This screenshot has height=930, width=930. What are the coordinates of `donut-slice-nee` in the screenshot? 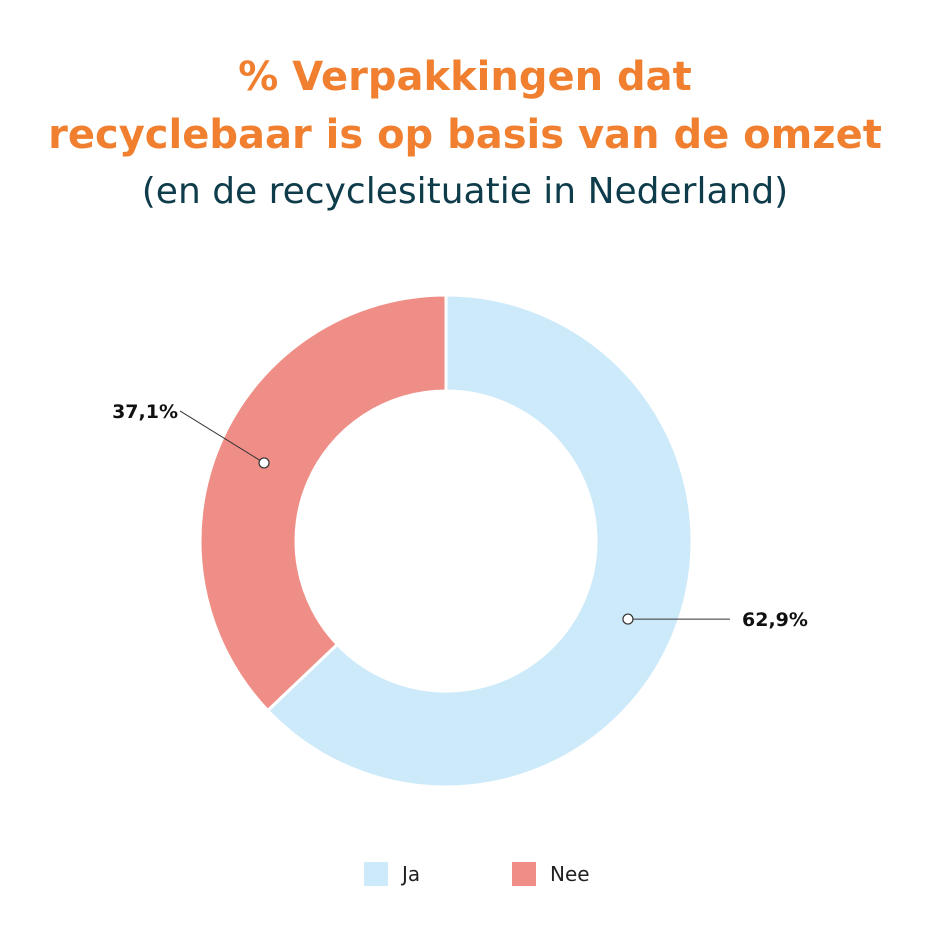 It's located at (323, 503).